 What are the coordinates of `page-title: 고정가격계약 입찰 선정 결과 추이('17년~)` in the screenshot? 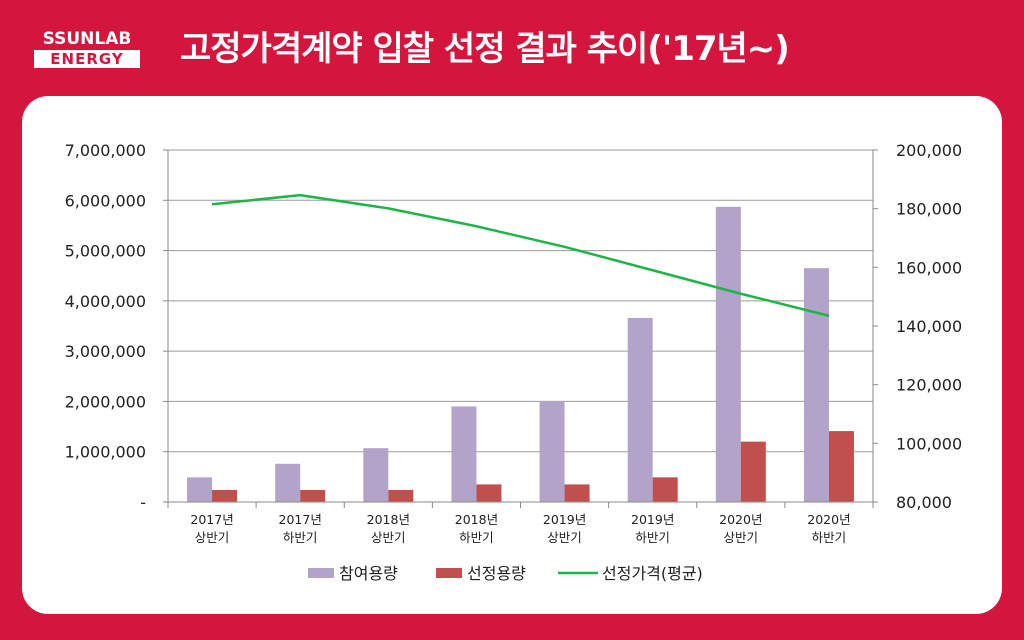 It's located at (485, 49).